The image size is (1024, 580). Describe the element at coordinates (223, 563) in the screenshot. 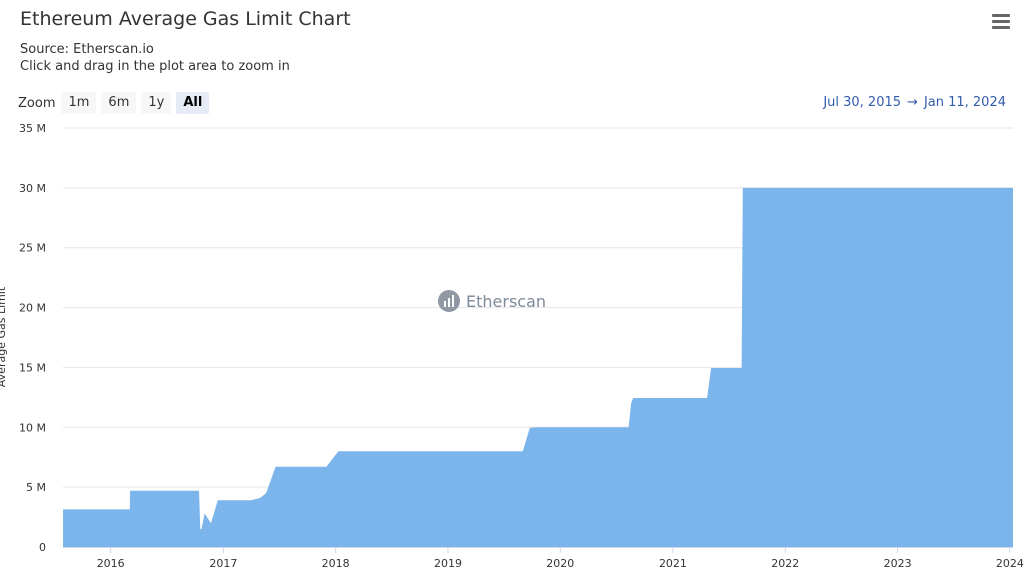

I see `x-tick-label: 2017` at that location.